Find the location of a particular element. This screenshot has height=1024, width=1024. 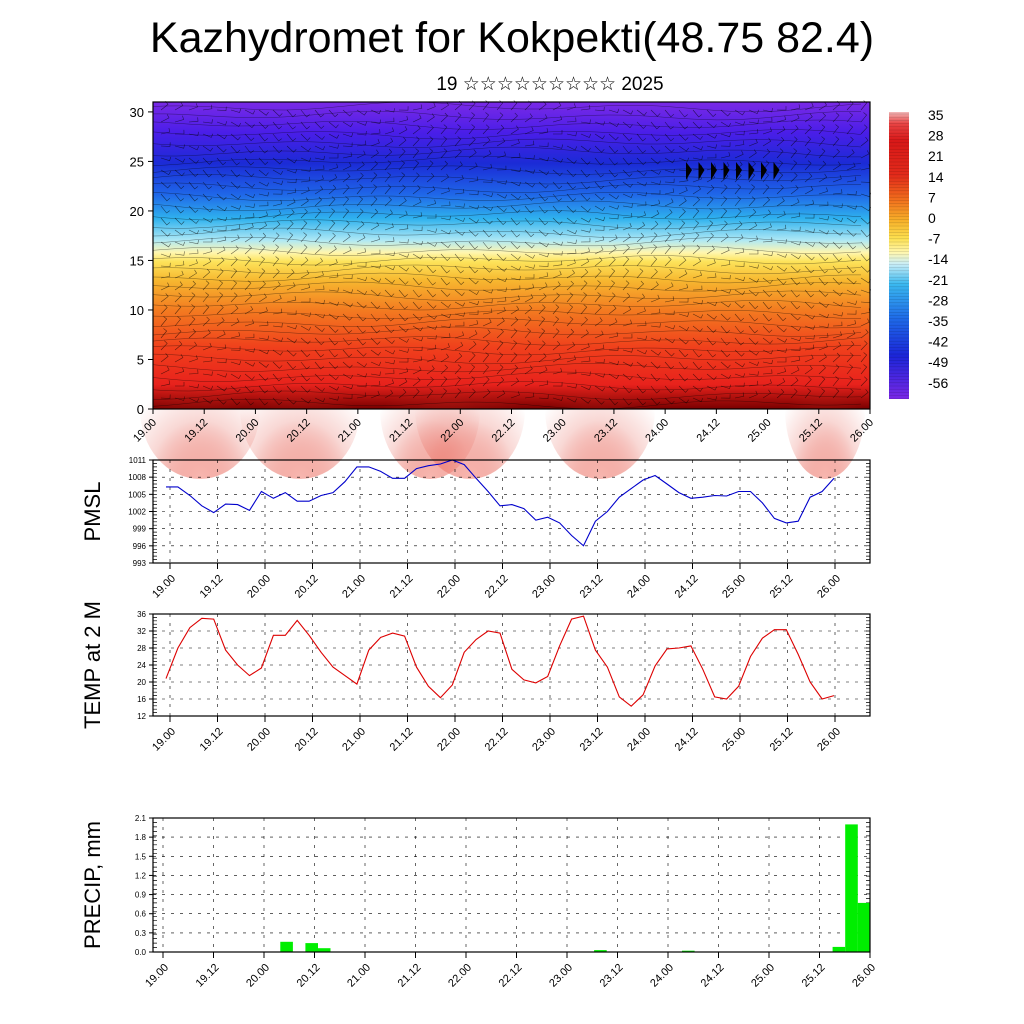

y-tick-label: 0.9 is located at coordinates (141, 895).